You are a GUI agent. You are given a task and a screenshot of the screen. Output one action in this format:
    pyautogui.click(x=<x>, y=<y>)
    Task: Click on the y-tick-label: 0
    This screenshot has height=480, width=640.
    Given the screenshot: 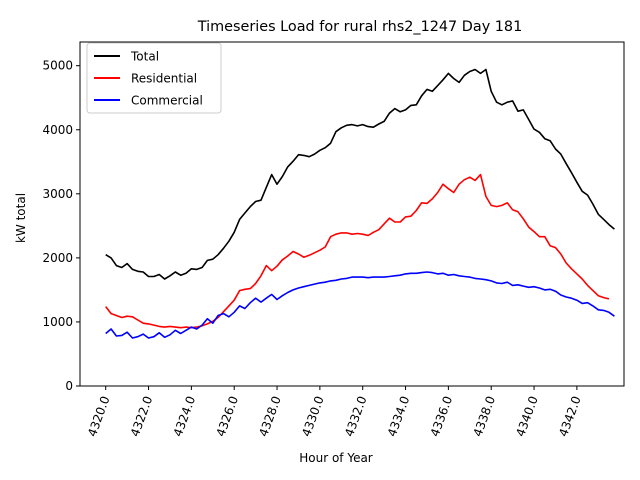 What is the action you would take?
    pyautogui.click(x=69, y=386)
    